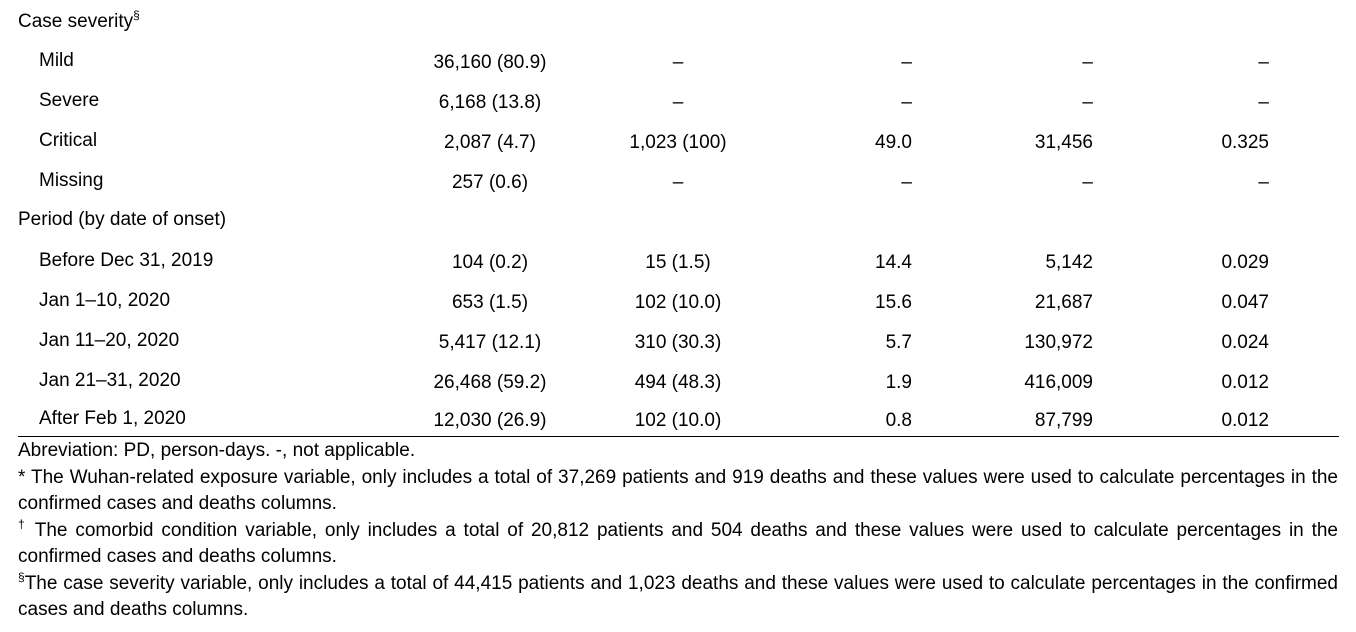 This screenshot has width=1356, height=632. What do you see at coordinates (1245, 342) in the screenshot?
I see `mortality-rate-cell: 0.024` at bounding box center [1245, 342].